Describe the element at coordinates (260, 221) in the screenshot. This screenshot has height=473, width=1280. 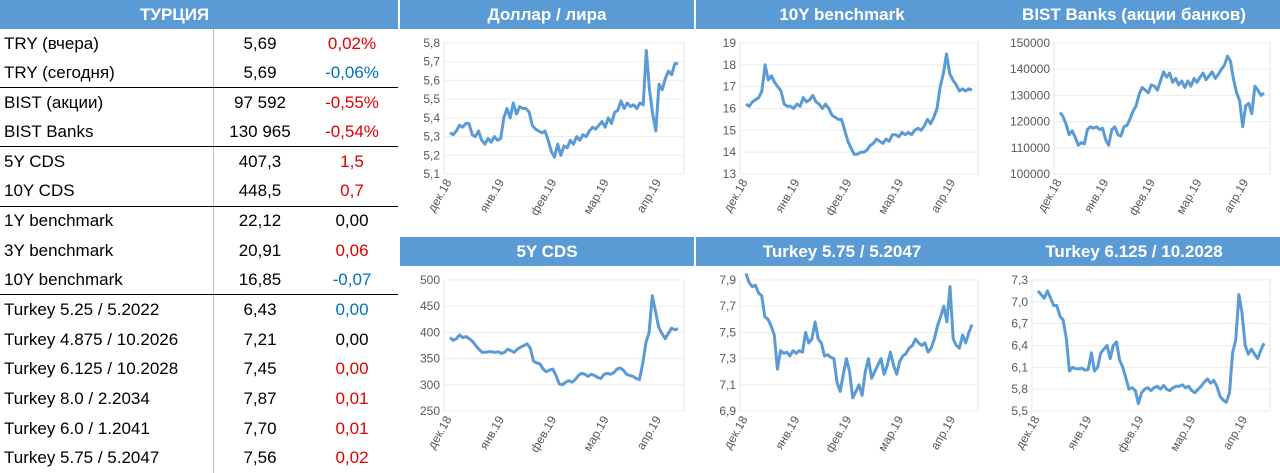
I see `row-value: 22,12` at that location.